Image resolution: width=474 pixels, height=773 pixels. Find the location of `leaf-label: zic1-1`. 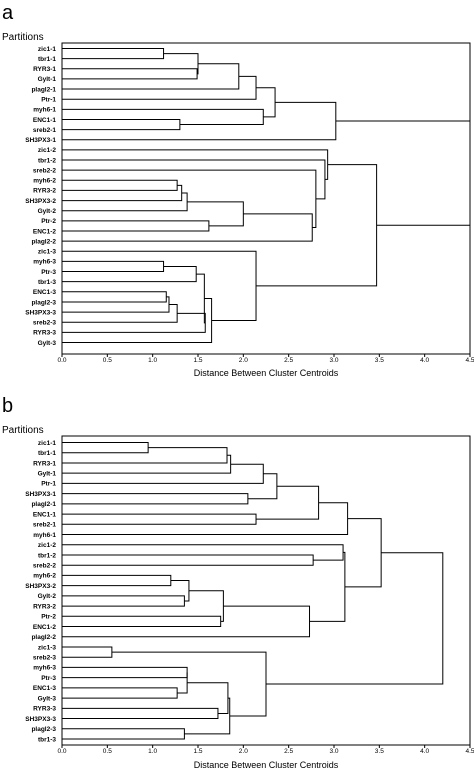

leaf-label: zic1-1 is located at coordinates (47, 49).